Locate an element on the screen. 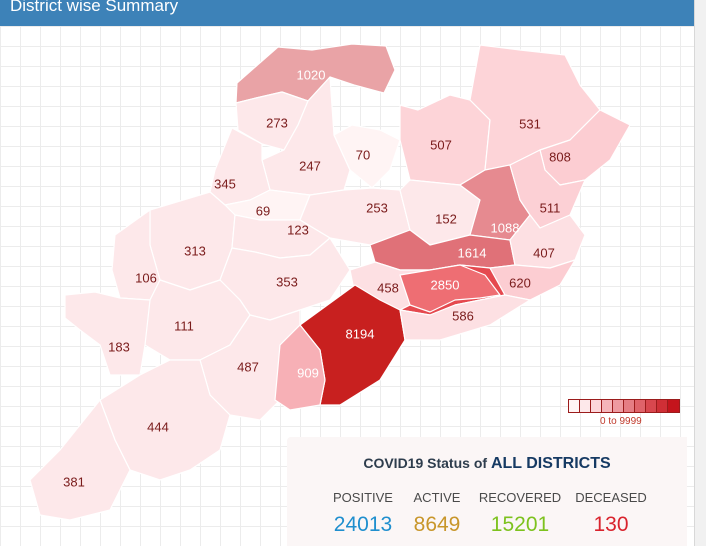 The width and height of the screenshot is (706, 546). stat-positive: POSITIVE 24013 is located at coordinates (363, 513).